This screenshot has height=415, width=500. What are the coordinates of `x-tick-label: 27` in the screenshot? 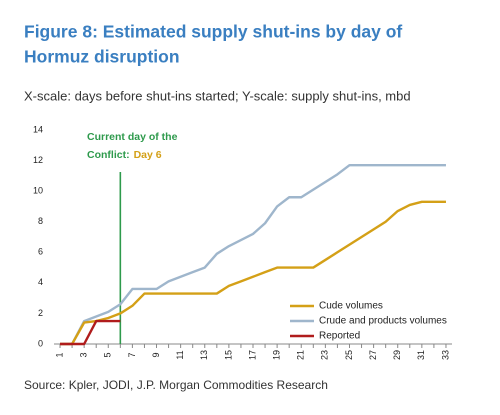 It's located at (373, 355).